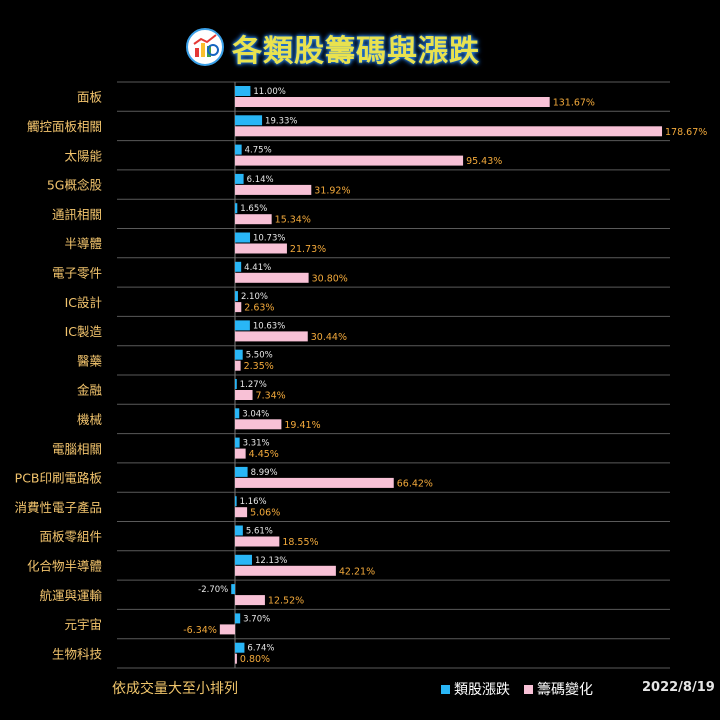 Image resolution: width=720 pixels, height=720 pixels. Describe the element at coordinates (415, 483) in the screenshot. I see `chip-value-label: 66.42%` at that location.